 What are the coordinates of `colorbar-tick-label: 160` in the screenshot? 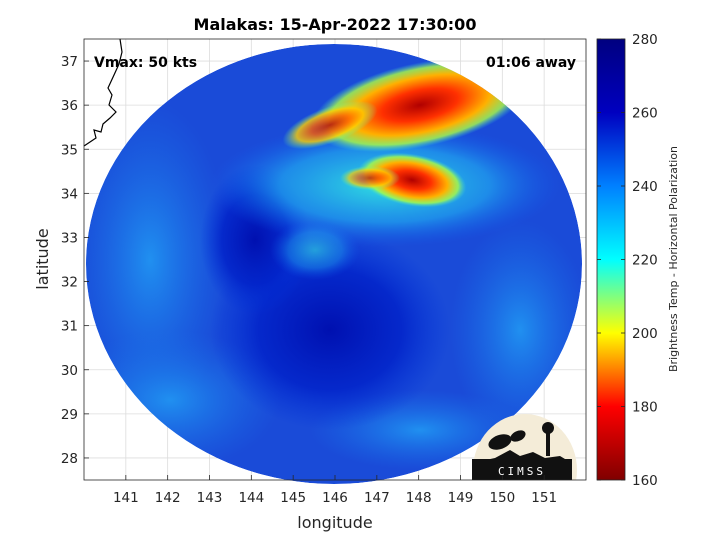 It's located at (645, 481).